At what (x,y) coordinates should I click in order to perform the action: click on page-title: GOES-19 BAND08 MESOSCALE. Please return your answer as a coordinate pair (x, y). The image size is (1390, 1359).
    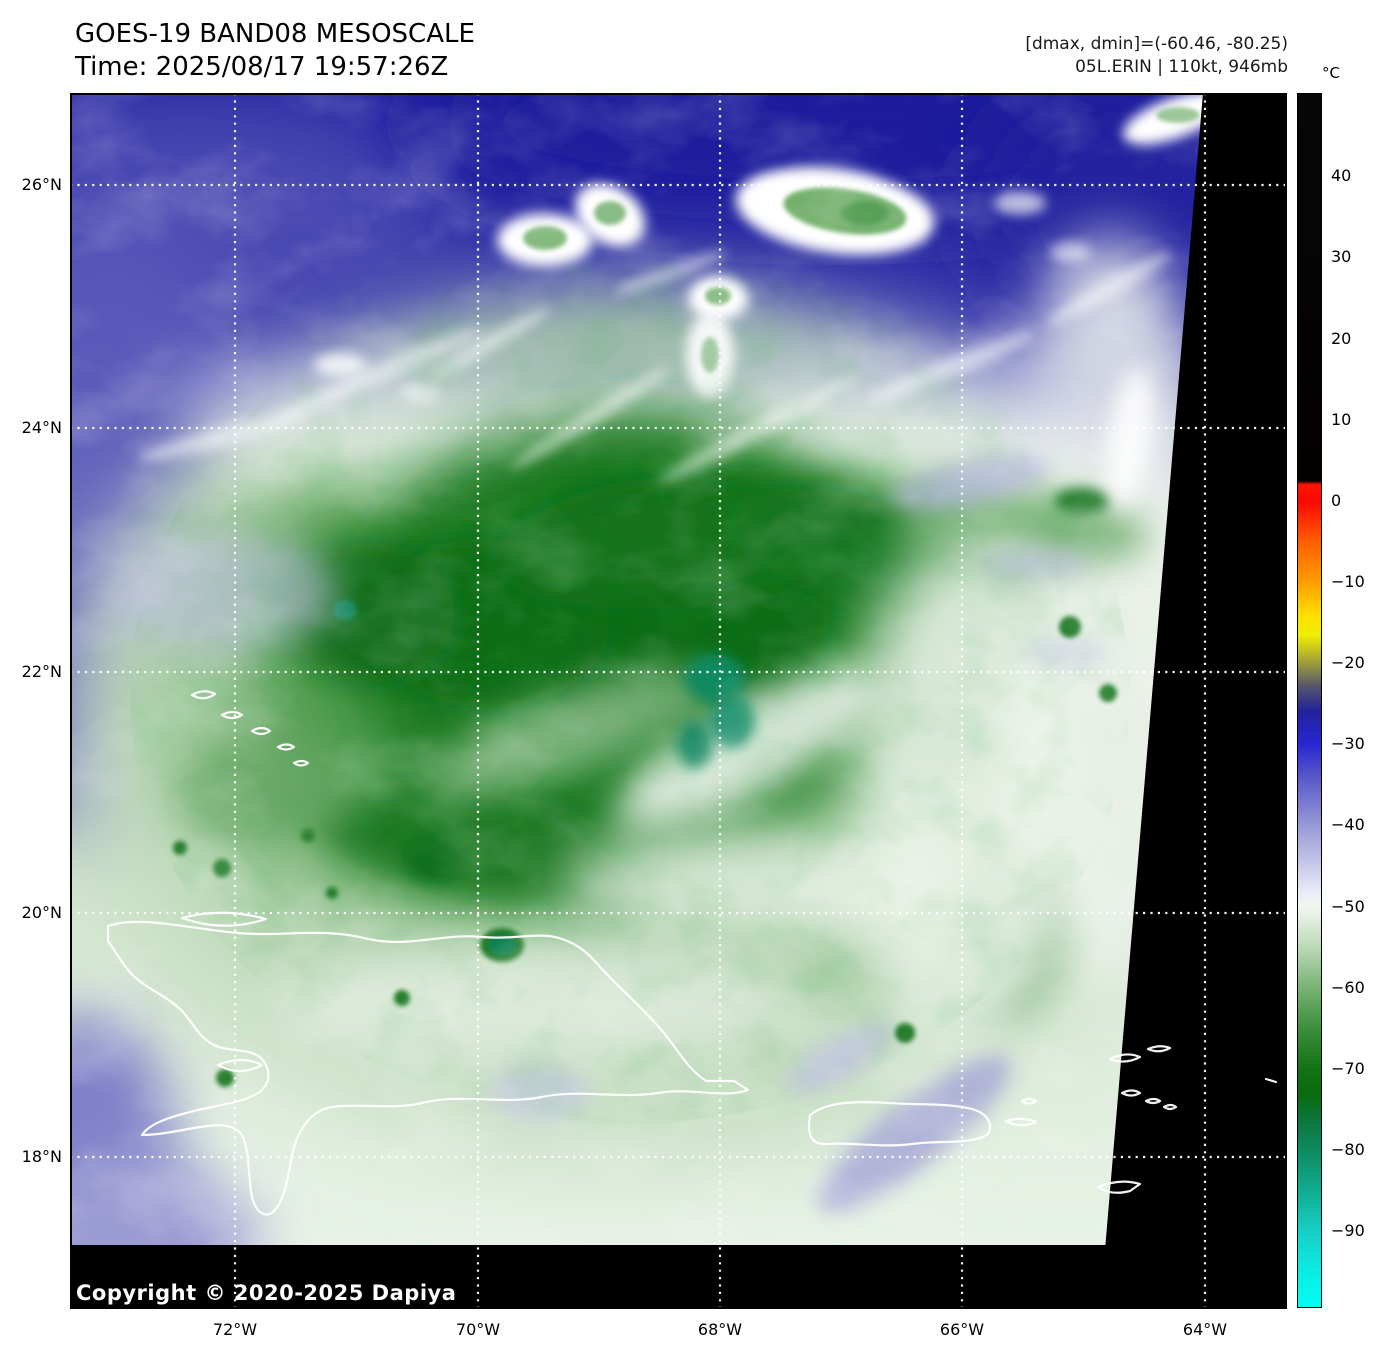
    Looking at the image, I should click on (275, 34).